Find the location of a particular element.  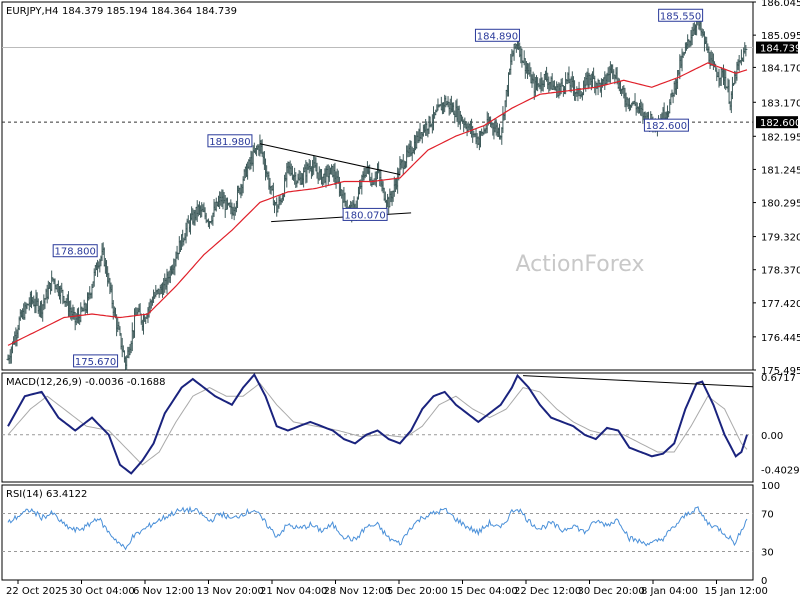

price-label-181.980: 181.980 is located at coordinates (230, 141).